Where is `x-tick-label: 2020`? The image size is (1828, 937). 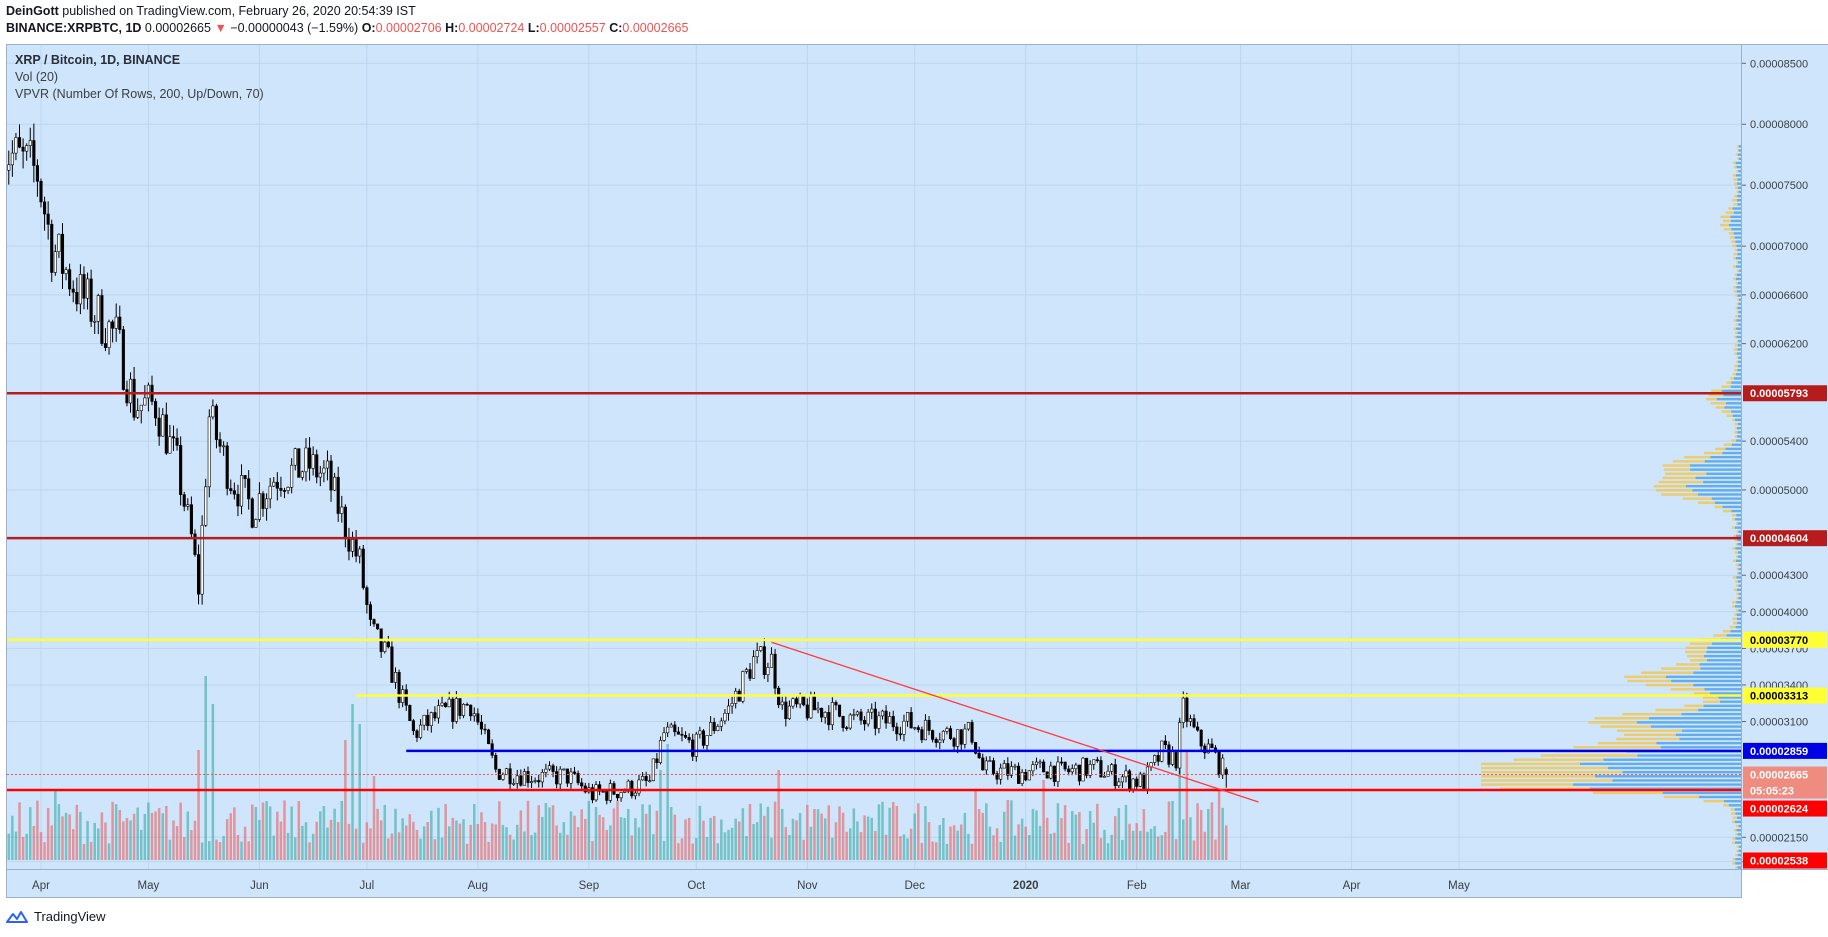
x-tick-label: 2020 is located at coordinates (1026, 886).